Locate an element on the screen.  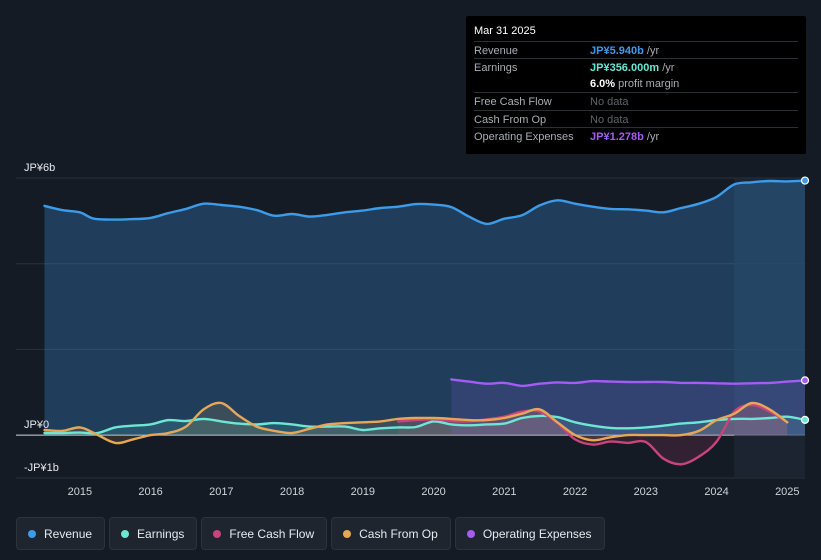
endpoint-earnings is located at coordinates (805, 419).